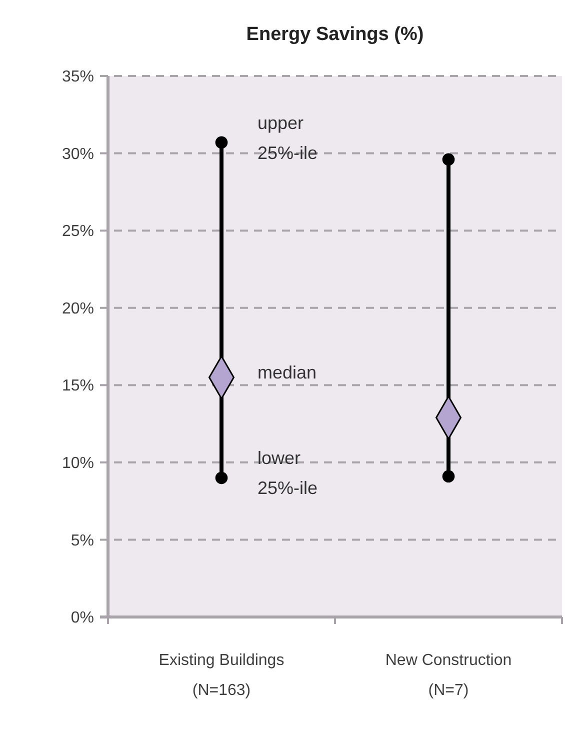 The image size is (584, 732). What do you see at coordinates (78, 463) in the screenshot?
I see `y-tick-label: 10%` at bounding box center [78, 463].